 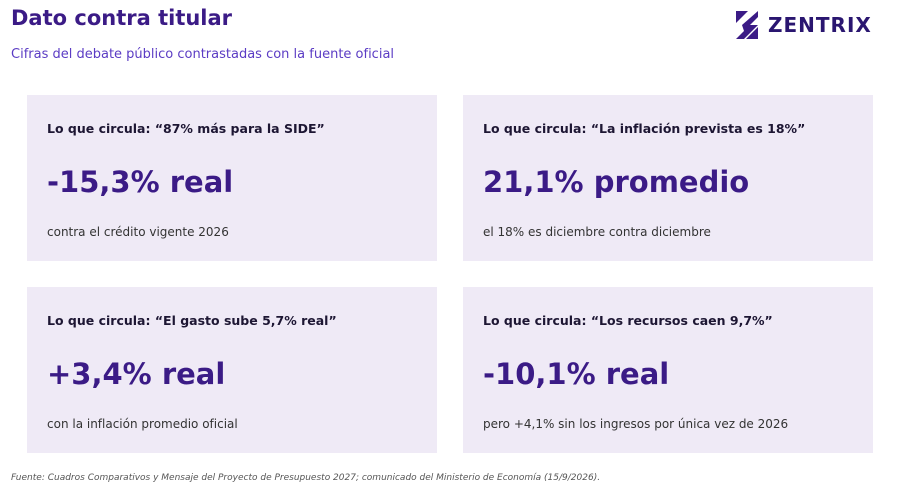 What do you see at coordinates (142, 424) in the screenshot?
I see `note: con la inflación promedio oficial` at bounding box center [142, 424].